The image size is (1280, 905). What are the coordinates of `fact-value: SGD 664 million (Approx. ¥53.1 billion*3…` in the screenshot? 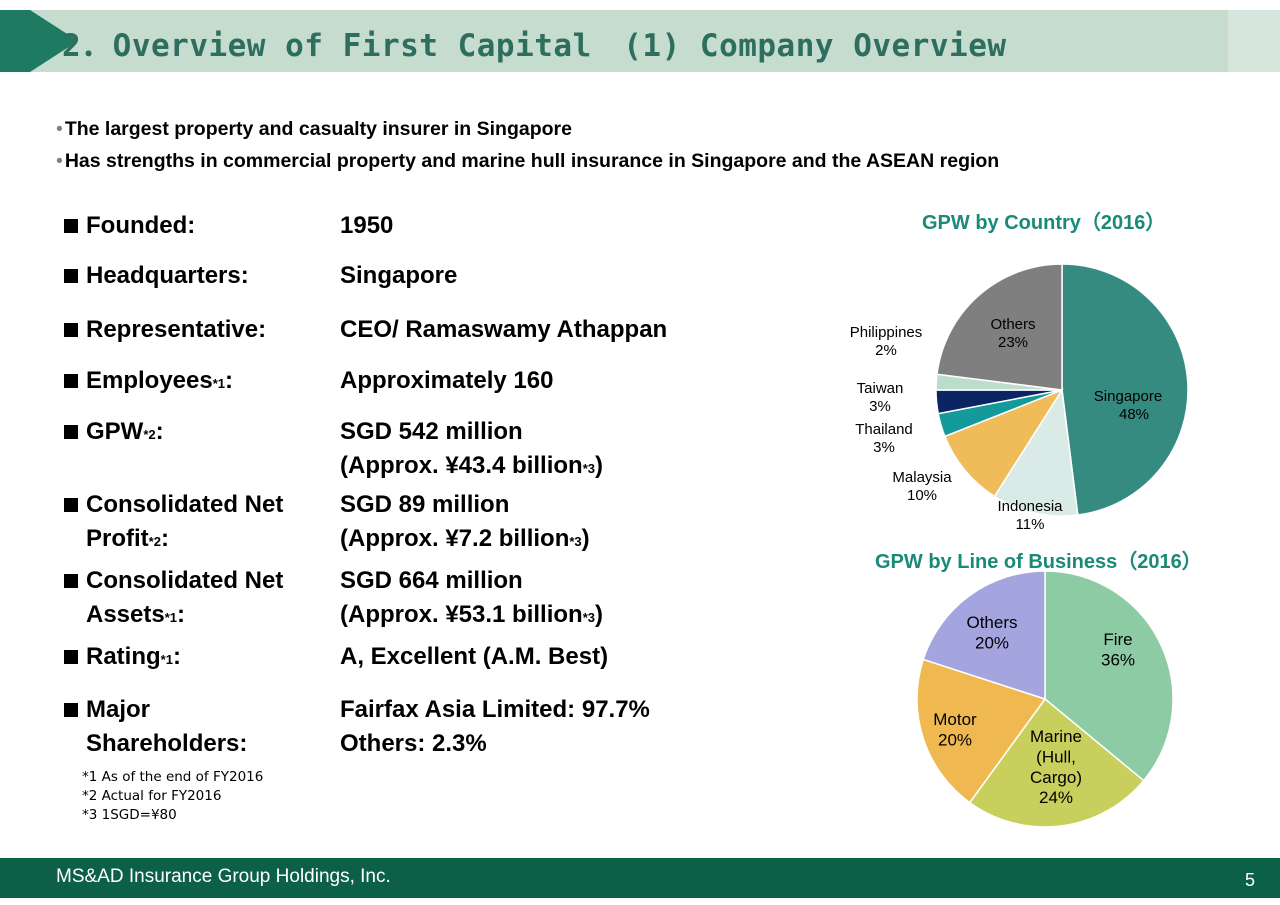 It's located at (472, 597).